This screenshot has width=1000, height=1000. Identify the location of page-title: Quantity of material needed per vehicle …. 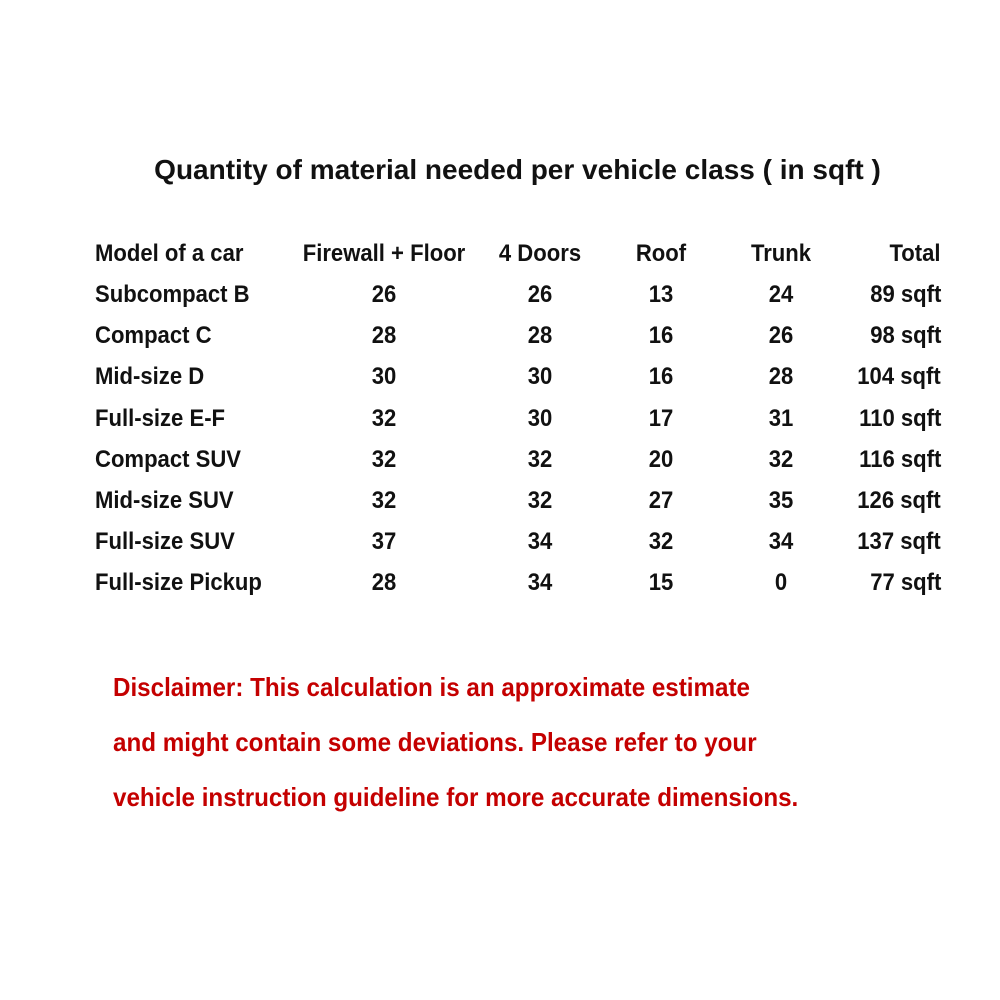
(517, 169).